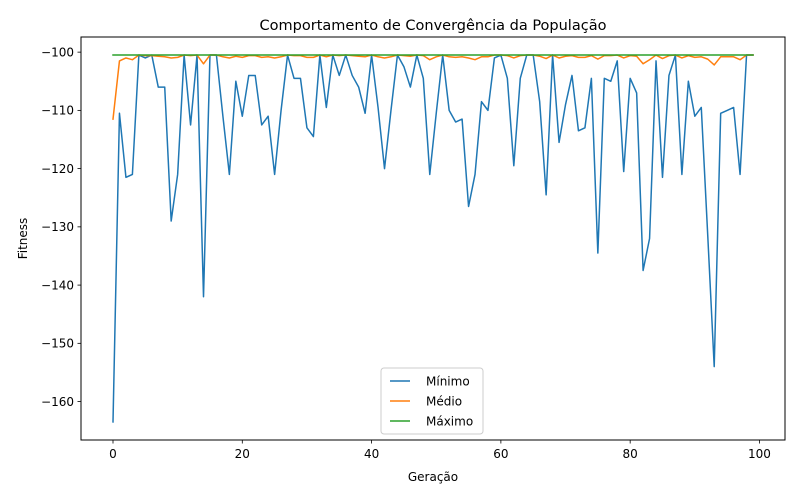  Describe the element at coordinates (242, 454) in the screenshot. I see `x-tick-label: 20` at that location.